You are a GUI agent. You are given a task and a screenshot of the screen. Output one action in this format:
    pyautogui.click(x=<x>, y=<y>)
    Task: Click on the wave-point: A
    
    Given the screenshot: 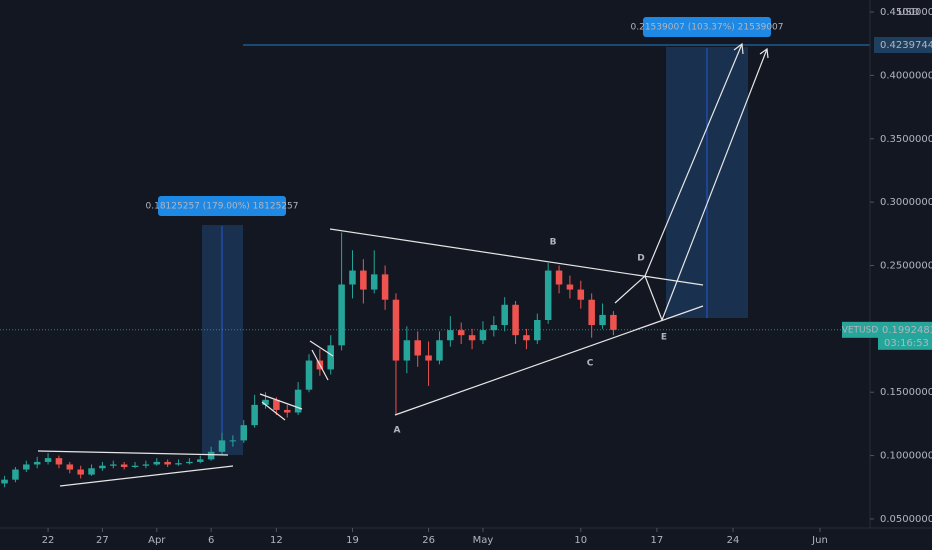 What is the action you would take?
    pyautogui.click(x=397, y=431)
    